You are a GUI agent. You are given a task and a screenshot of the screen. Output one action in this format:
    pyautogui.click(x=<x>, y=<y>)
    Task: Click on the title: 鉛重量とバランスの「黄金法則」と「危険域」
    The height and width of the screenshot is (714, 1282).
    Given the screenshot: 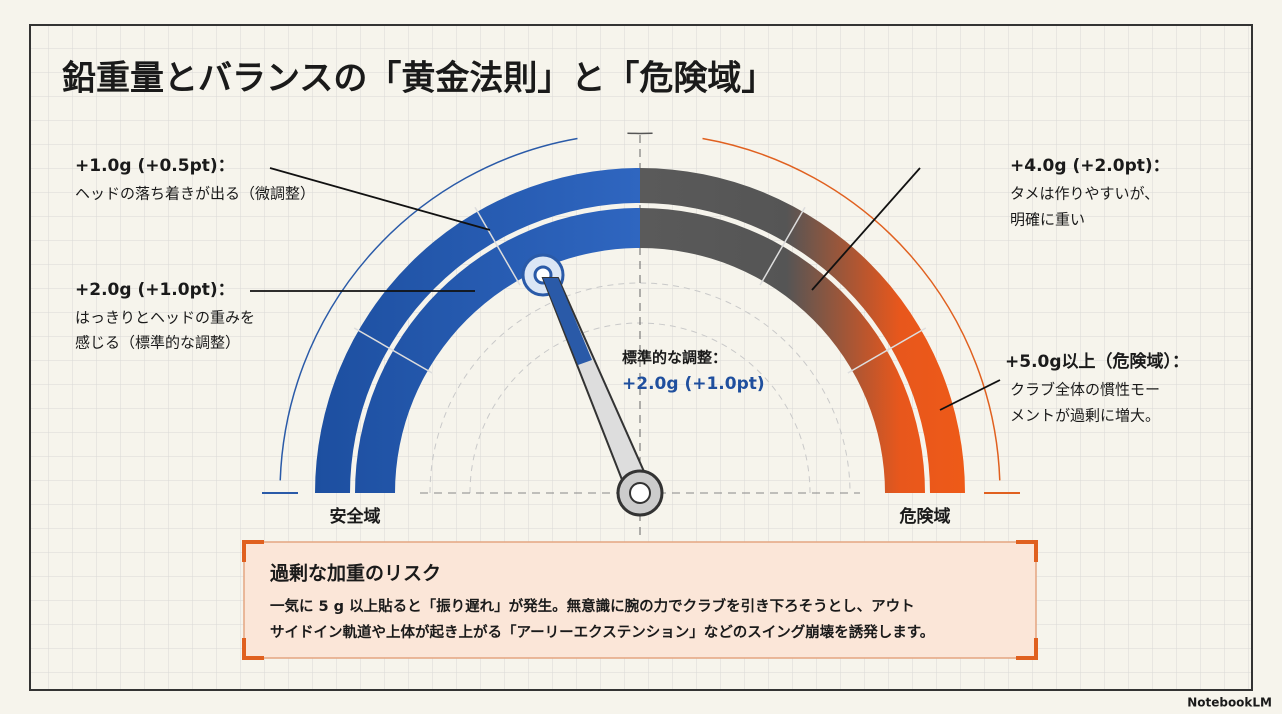 What is the action you would take?
    pyautogui.click(x=418, y=79)
    